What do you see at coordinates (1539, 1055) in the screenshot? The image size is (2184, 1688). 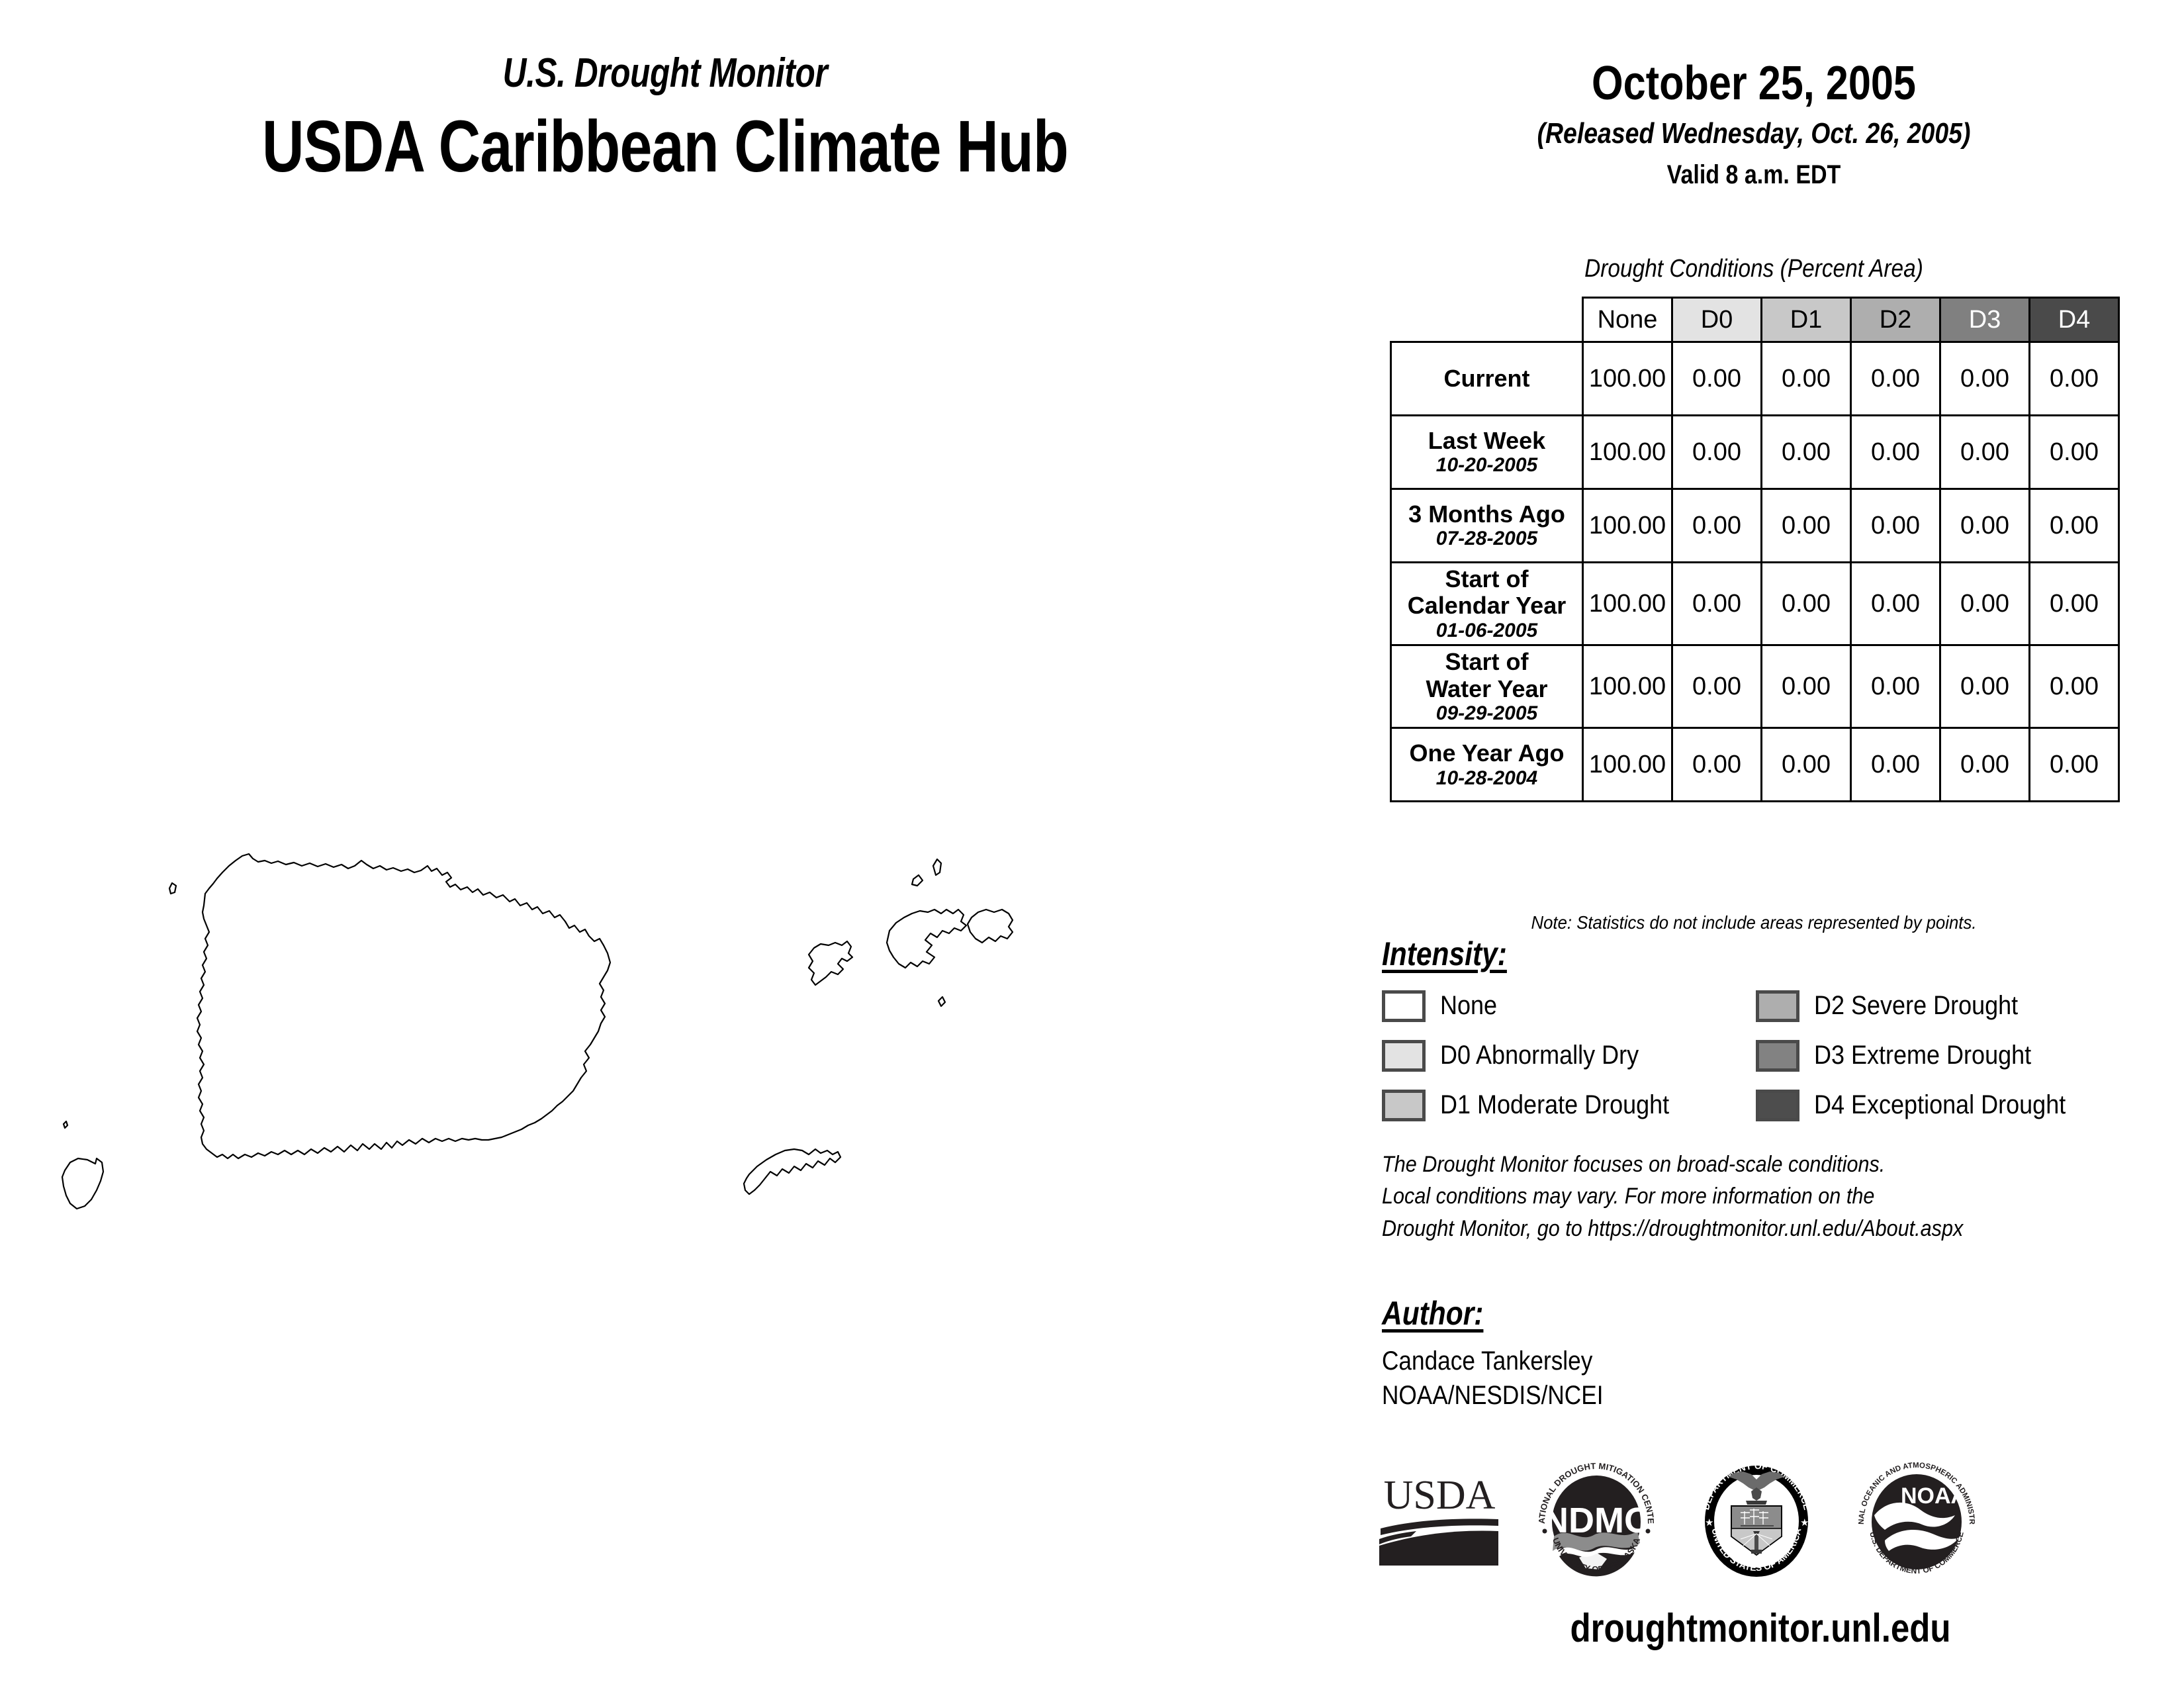 I see `legend-label-d0: D0 Abnormally Dry` at bounding box center [1539, 1055].